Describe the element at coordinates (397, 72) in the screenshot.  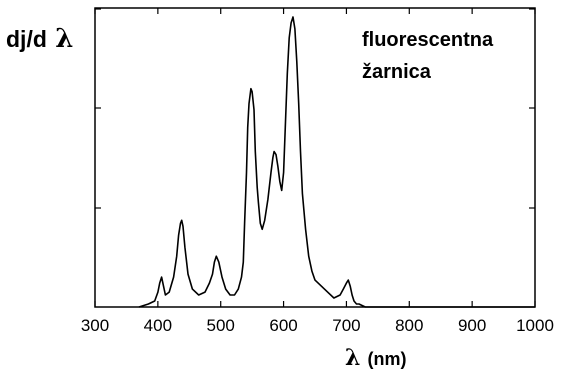
I see `legend-line-2: žarnica` at that location.